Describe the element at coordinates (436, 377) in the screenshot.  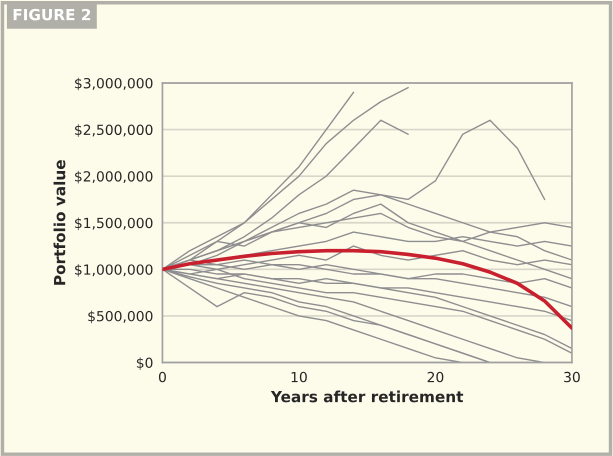
I see `x-tick-label: 20` at that location.